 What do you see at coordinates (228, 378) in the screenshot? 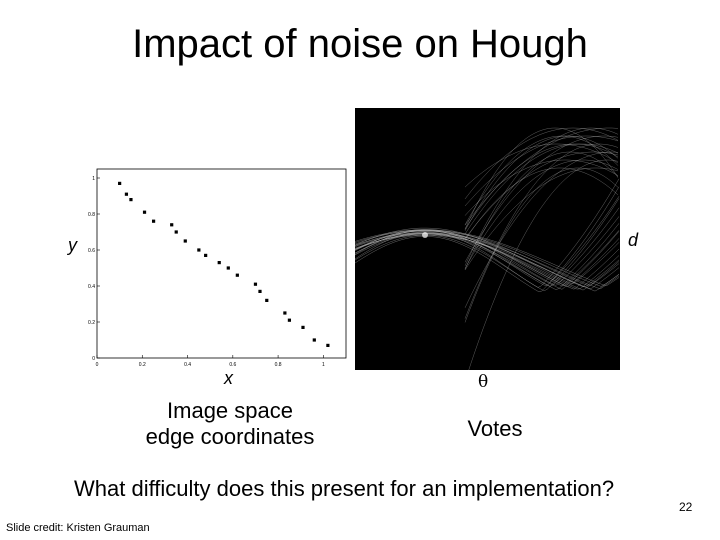
I see `x-axis-label: x` at bounding box center [228, 378].